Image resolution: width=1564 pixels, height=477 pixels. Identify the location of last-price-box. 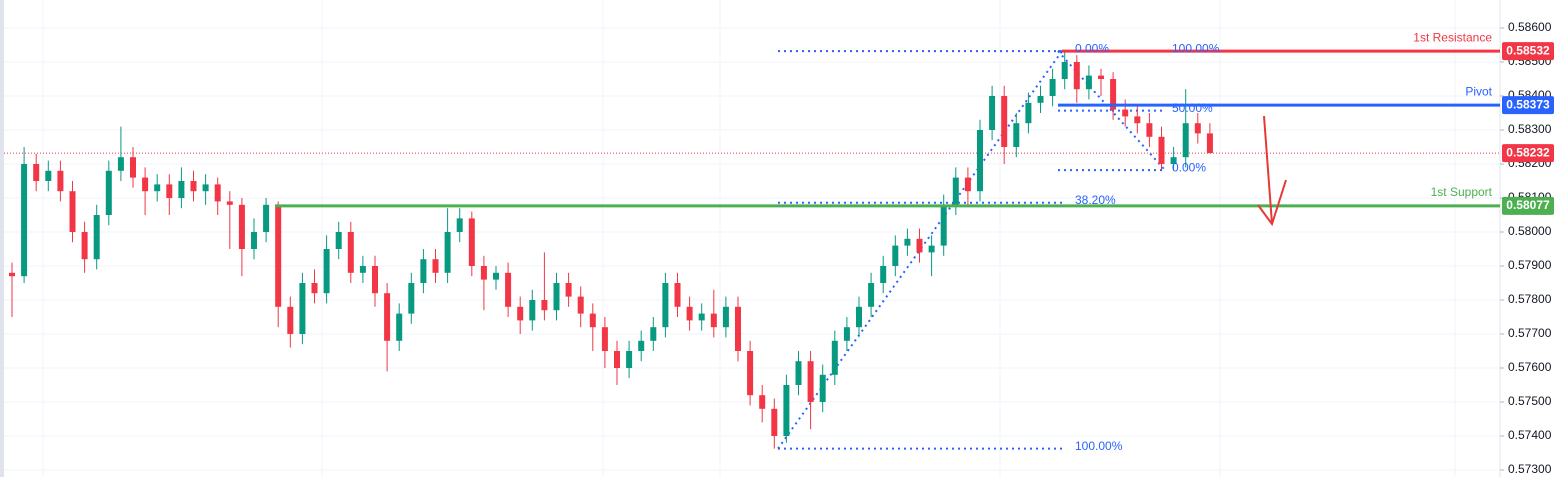
(1528, 153).